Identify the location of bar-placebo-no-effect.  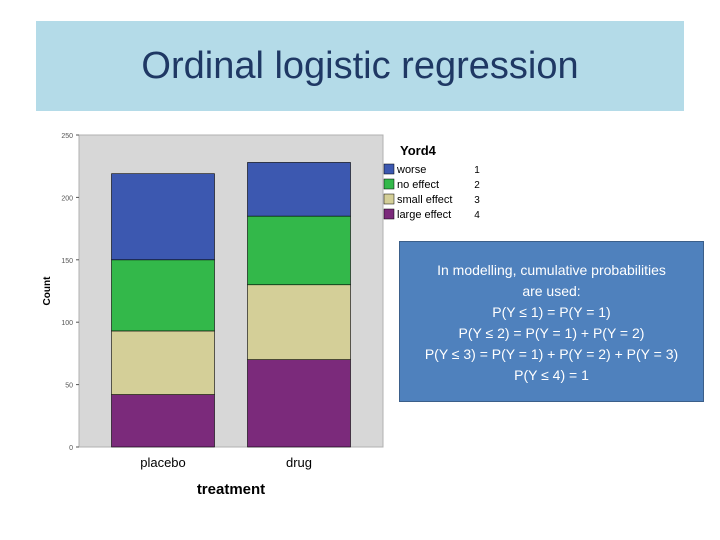
(163, 295).